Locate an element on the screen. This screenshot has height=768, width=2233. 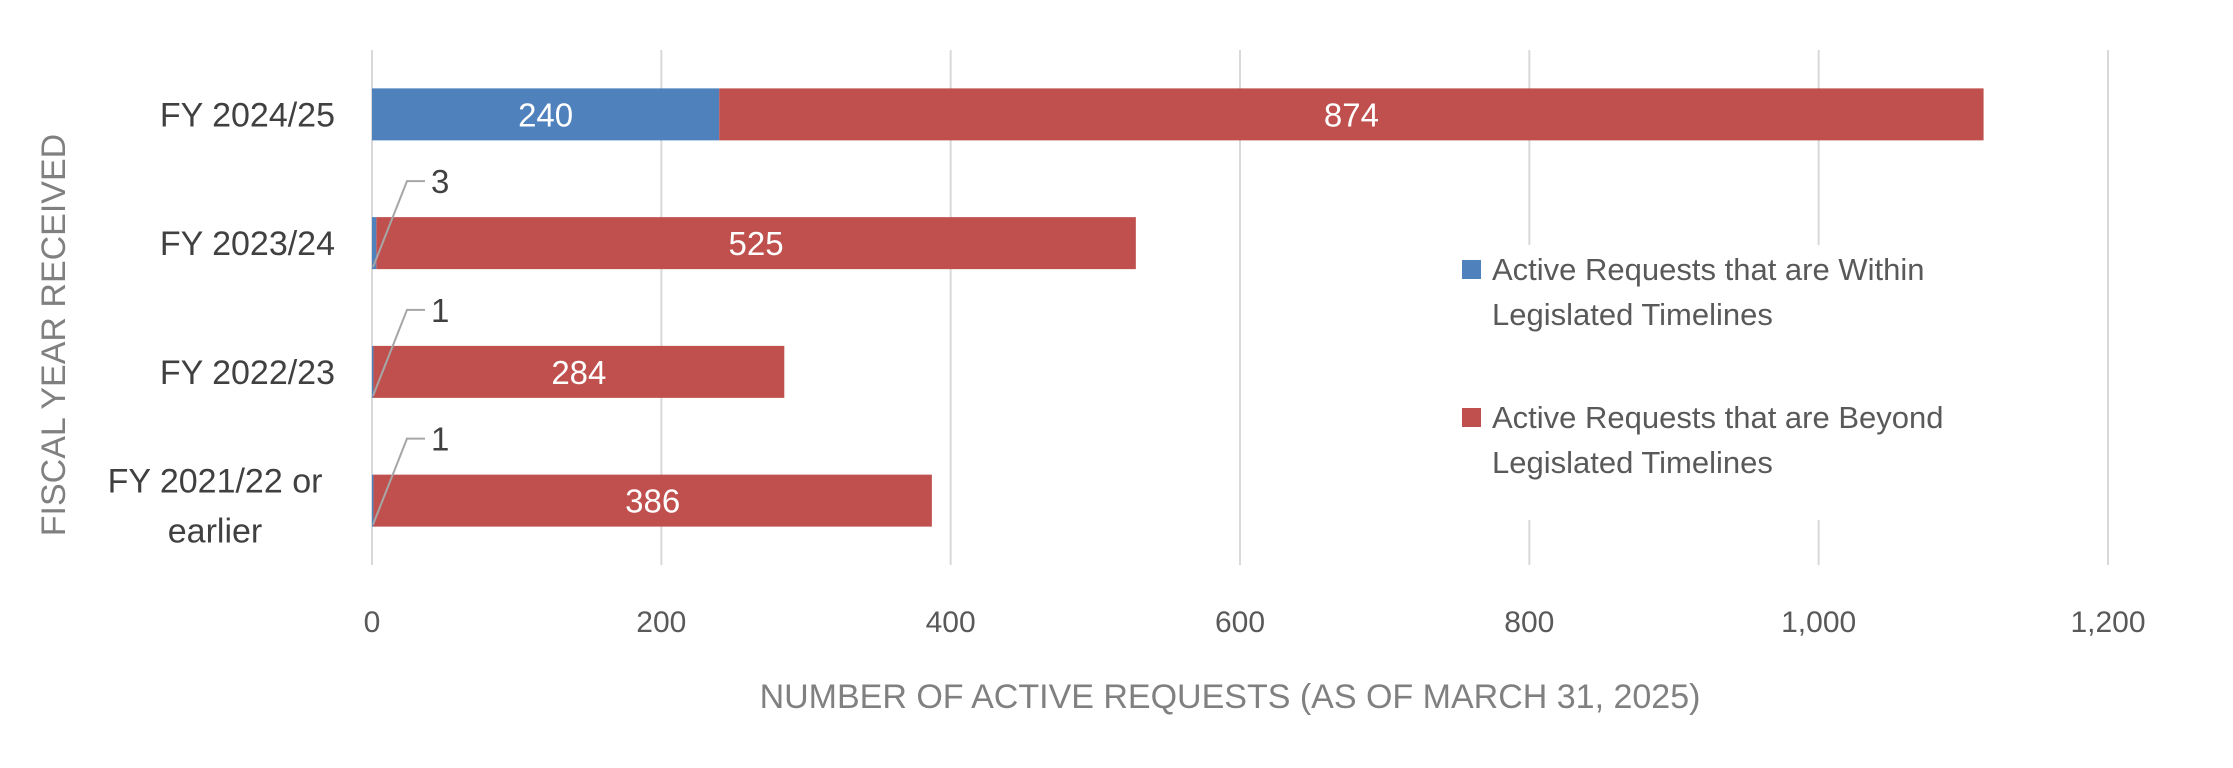
x-tick-labels: 0 200 400 600 800 1,000 1,200 is located at coordinates (1255, 622).